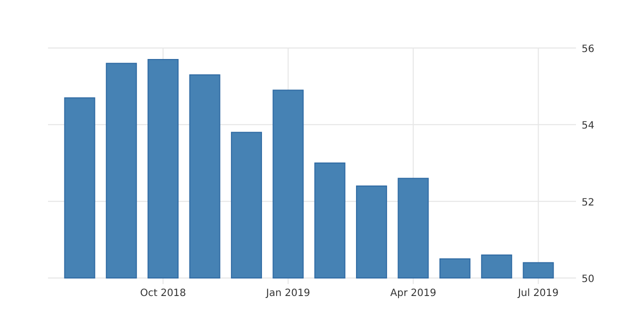 Image resolution: width=630 pixels, height=330 pixels. I want to click on y-tick-label: 56, so click(588, 49).